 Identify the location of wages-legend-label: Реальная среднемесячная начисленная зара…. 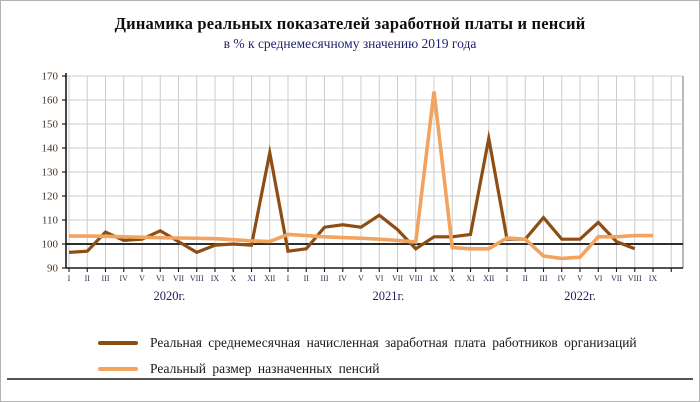
(393, 342).